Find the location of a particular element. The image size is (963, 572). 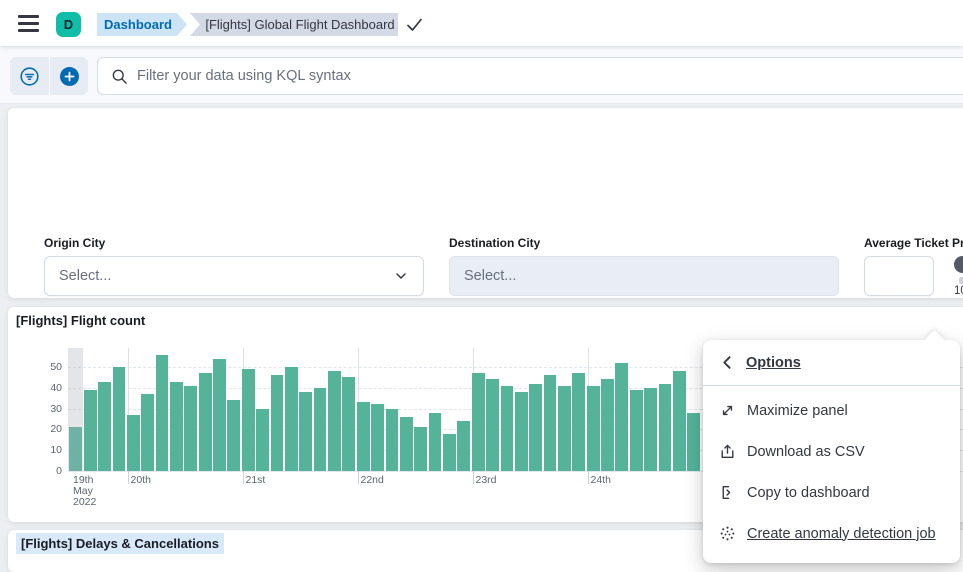

y-axis-label: 40 is located at coordinates (56, 387).